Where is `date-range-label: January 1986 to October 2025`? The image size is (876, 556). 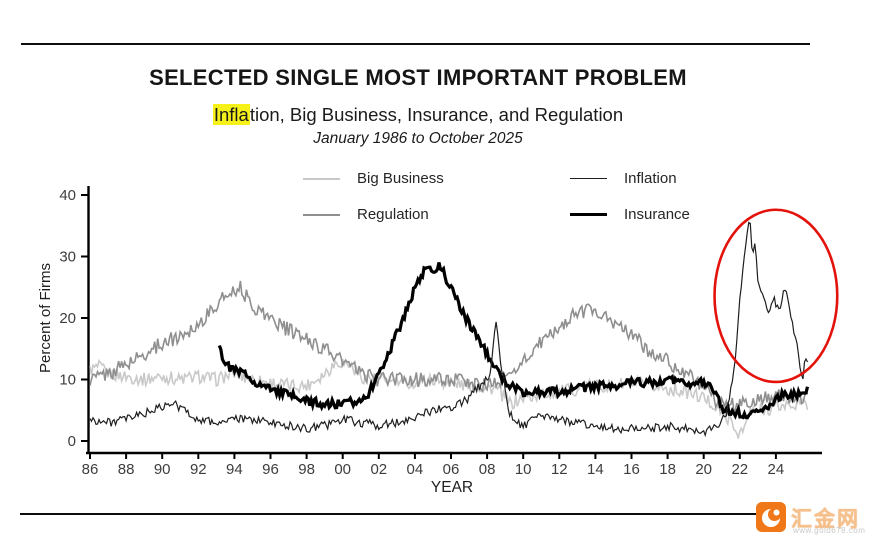 date-range-label: January 1986 to October 2025 is located at coordinates (418, 138).